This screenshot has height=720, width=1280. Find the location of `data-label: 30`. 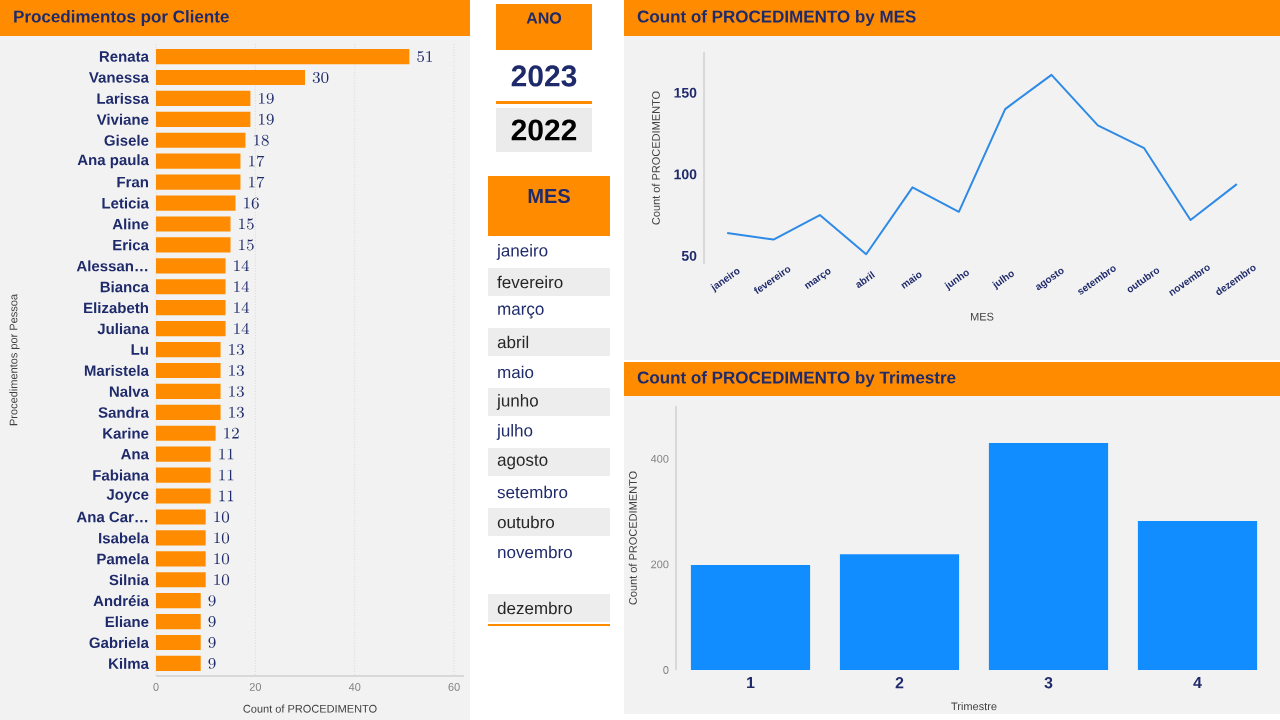

data-label: 30 is located at coordinates (320, 77).